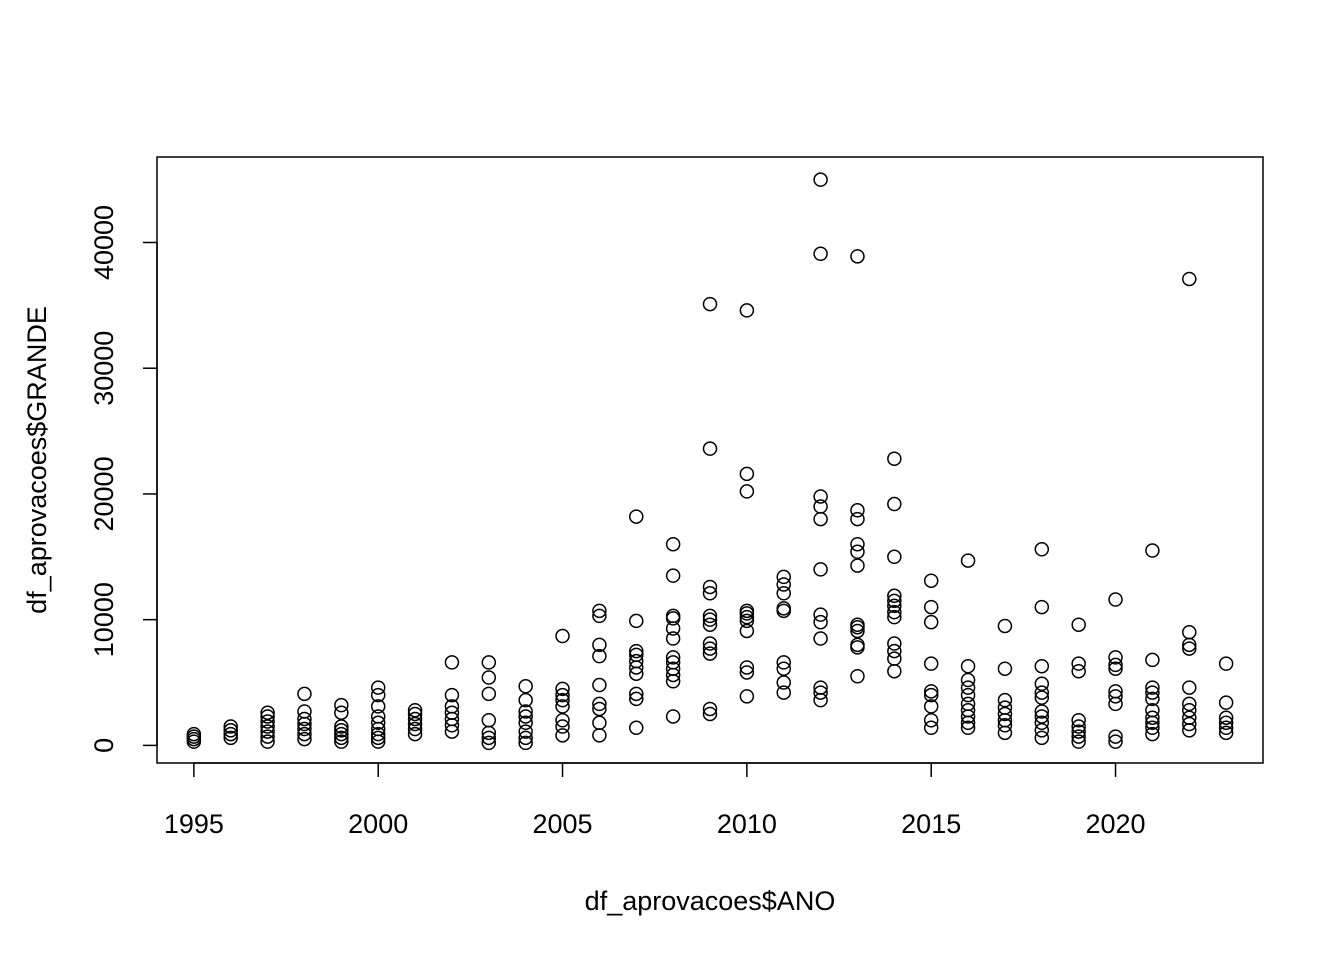 Image resolution: width=1344 pixels, height=960 pixels. Describe the element at coordinates (747, 824) in the screenshot. I see `x-tick-label: 2010` at that location.